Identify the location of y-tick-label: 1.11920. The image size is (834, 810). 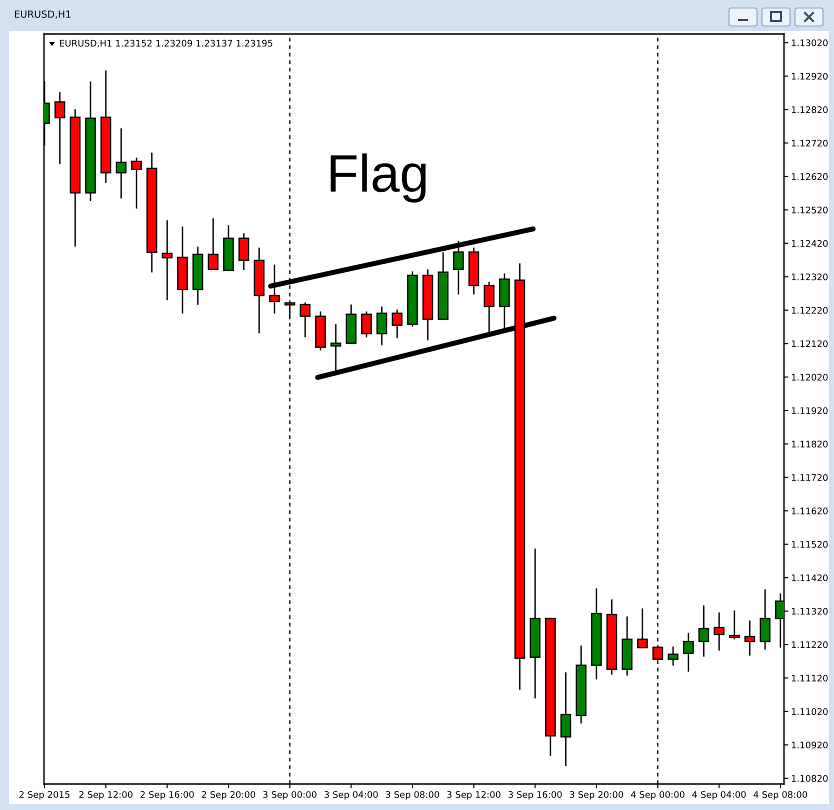
(810, 410).